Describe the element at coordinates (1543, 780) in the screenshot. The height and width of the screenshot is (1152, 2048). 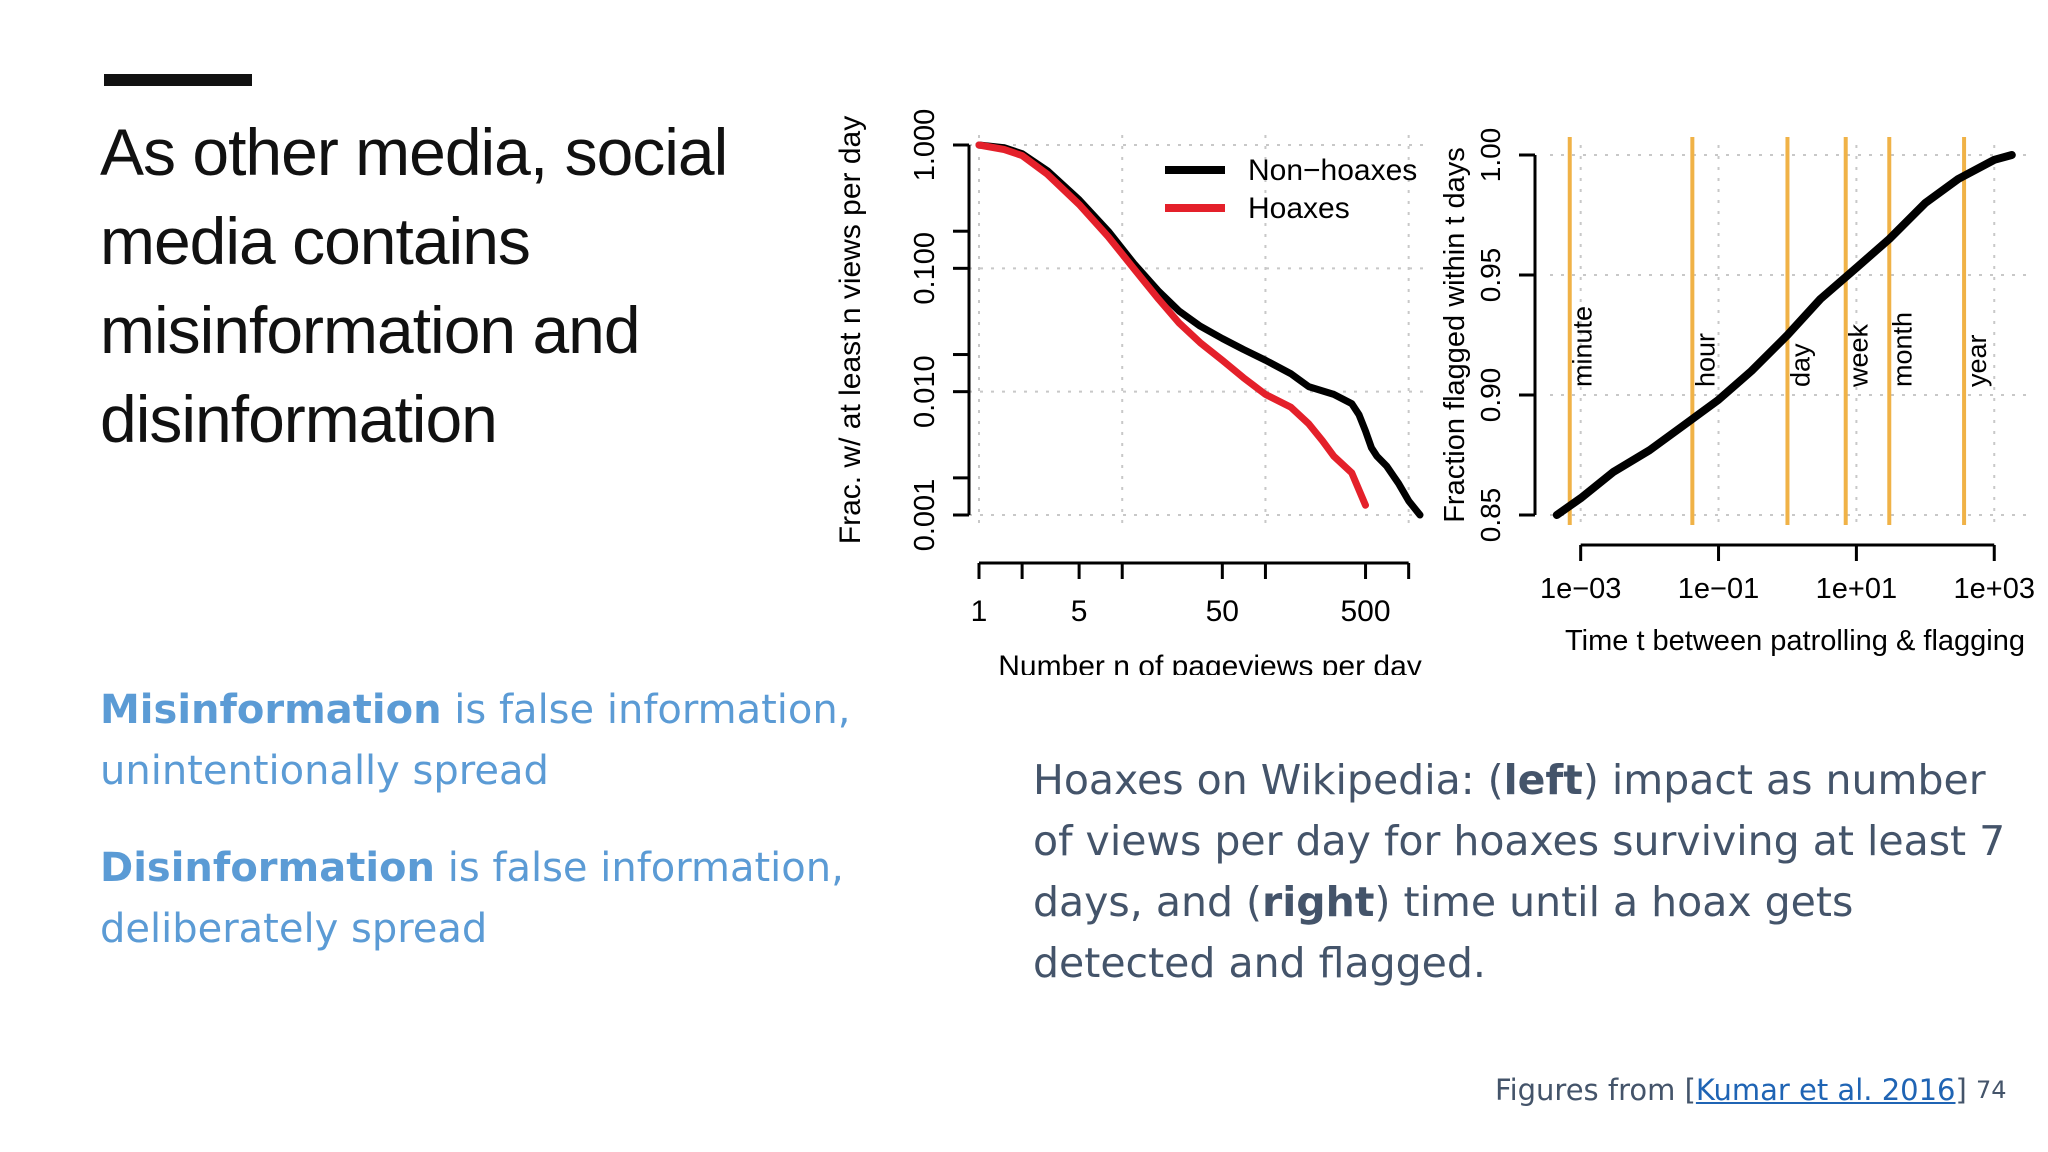
I see `caption-left: left` at that location.